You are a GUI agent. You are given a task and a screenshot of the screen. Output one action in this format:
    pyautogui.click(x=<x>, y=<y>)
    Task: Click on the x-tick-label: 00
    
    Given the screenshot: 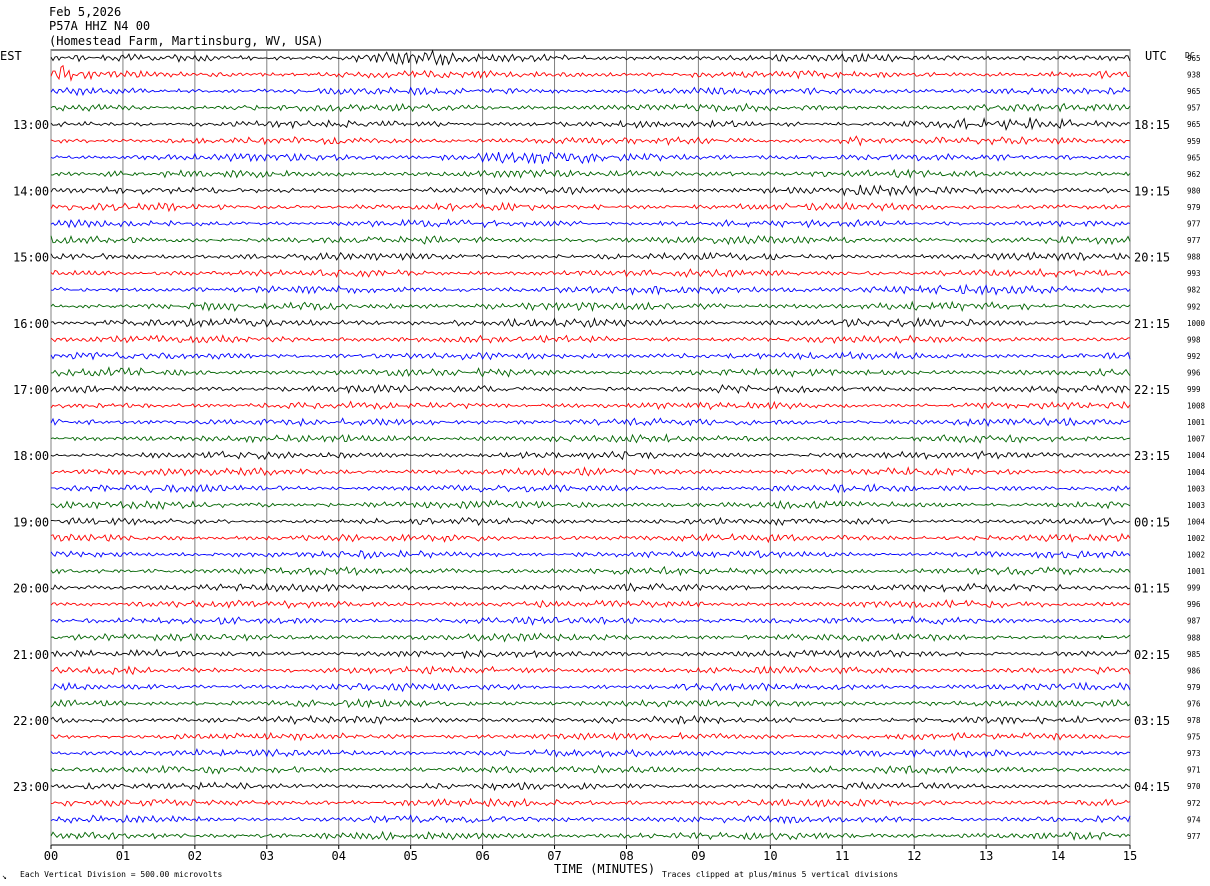 What is the action you would take?
    pyautogui.click(x=51, y=856)
    